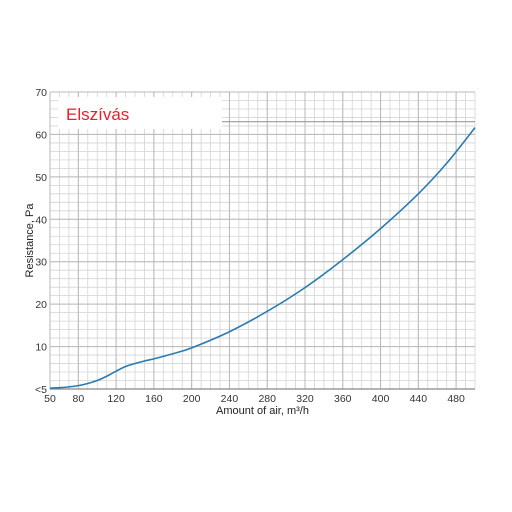  I want to click on y-axis-label: Resistance, Pa, so click(30, 240).